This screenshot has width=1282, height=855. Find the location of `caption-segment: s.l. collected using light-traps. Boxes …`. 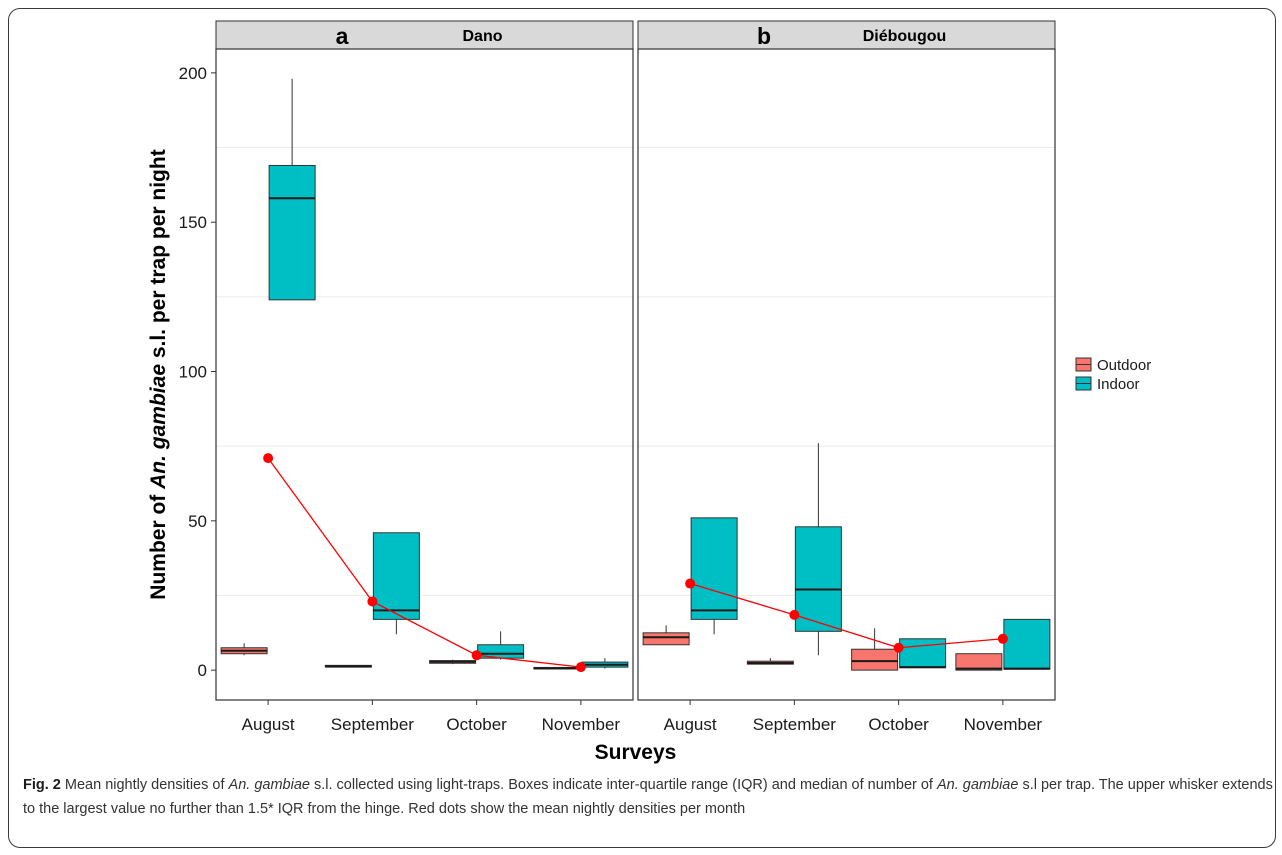

caption-segment: s.l. collected using light-traps. Boxes … is located at coordinates (623, 785).